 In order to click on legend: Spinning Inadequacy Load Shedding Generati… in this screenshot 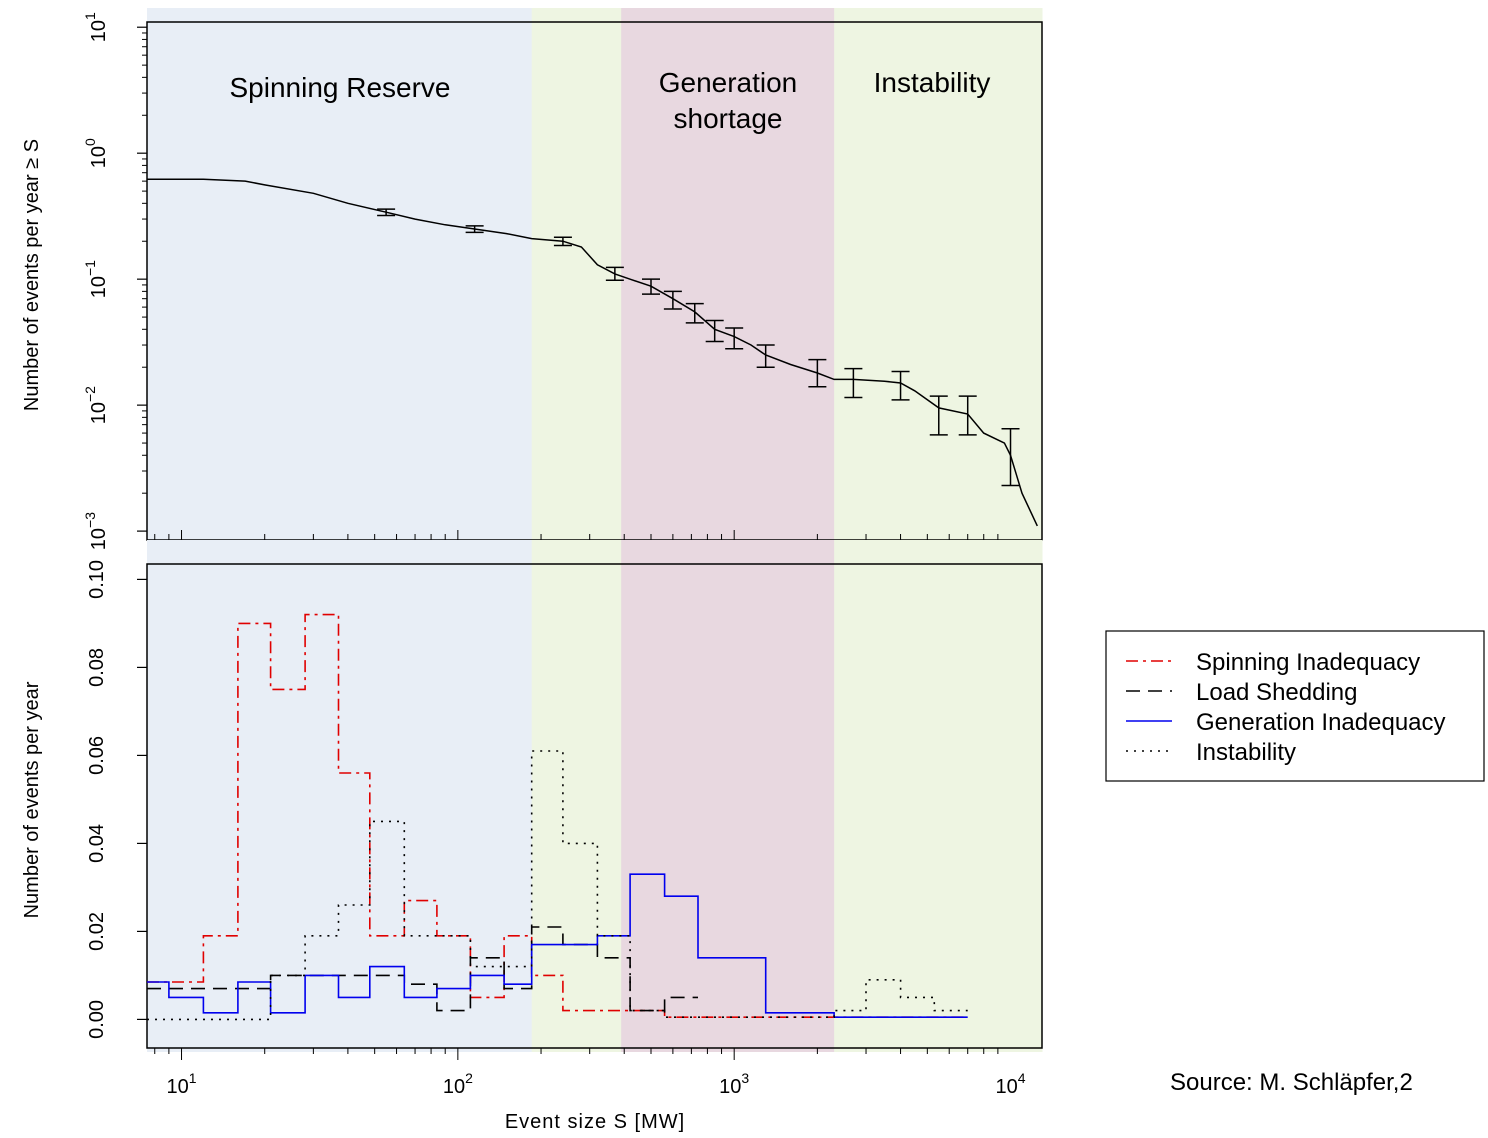, I will do `click(1295, 706)`.